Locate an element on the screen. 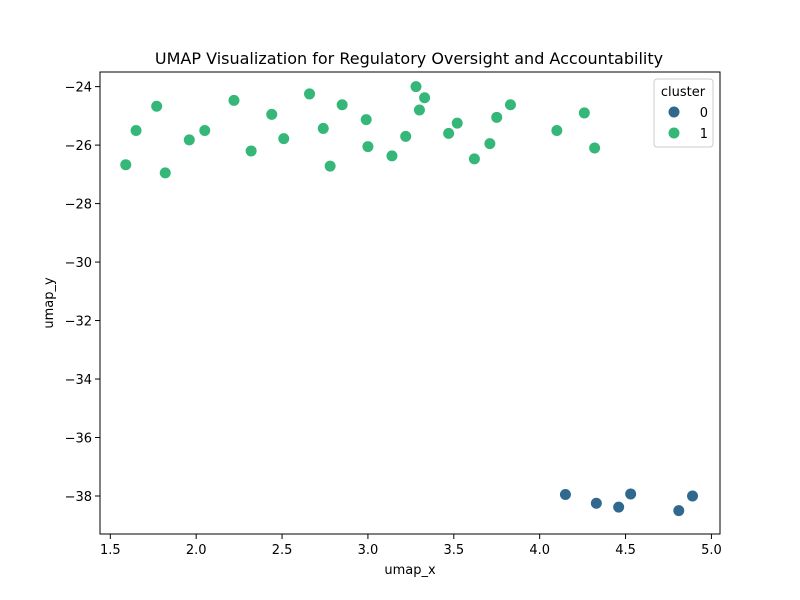 Image resolution: width=800 pixels, height=600 pixels. y-tick-label: −26 is located at coordinates (78, 146).